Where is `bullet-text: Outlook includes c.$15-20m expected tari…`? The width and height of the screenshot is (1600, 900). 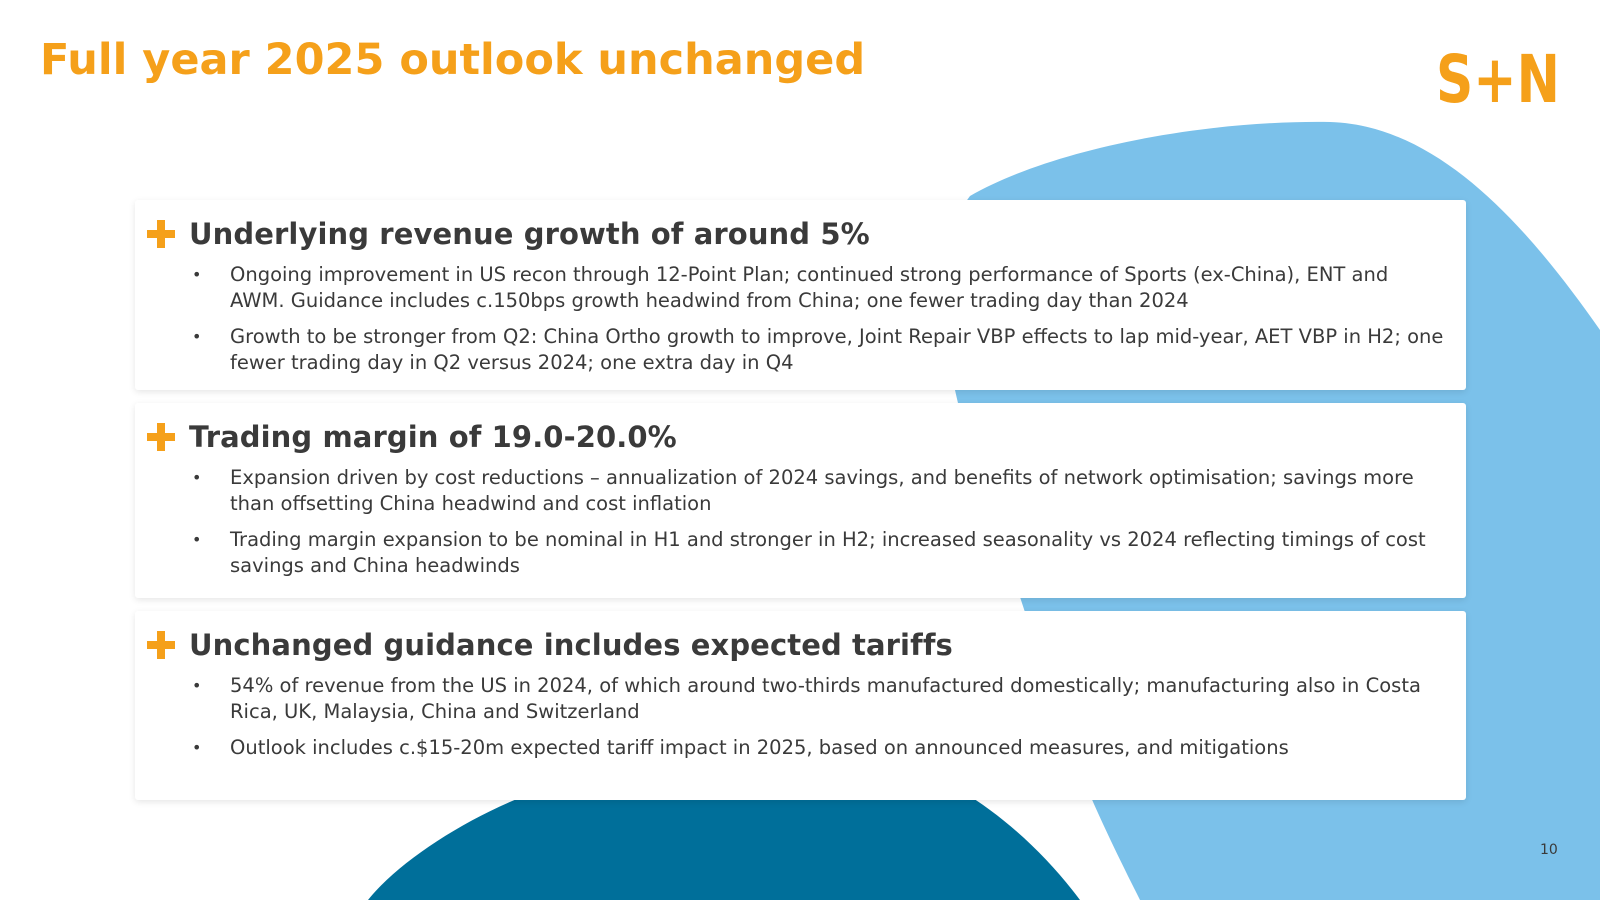 bullet-text: Outlook includes c.$15-20m expected tari… is located at coordinates (759, 747).